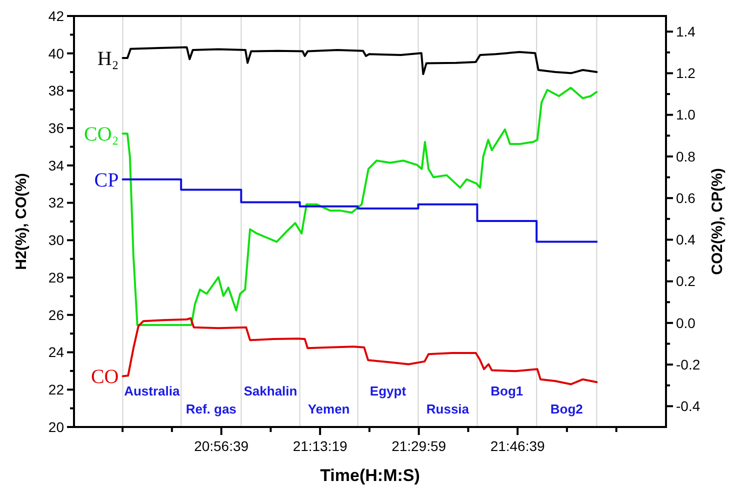 The height and width of the screenshot is (490, 738). I want to click on y2-tick-label: 1.2, so click(686, 73).